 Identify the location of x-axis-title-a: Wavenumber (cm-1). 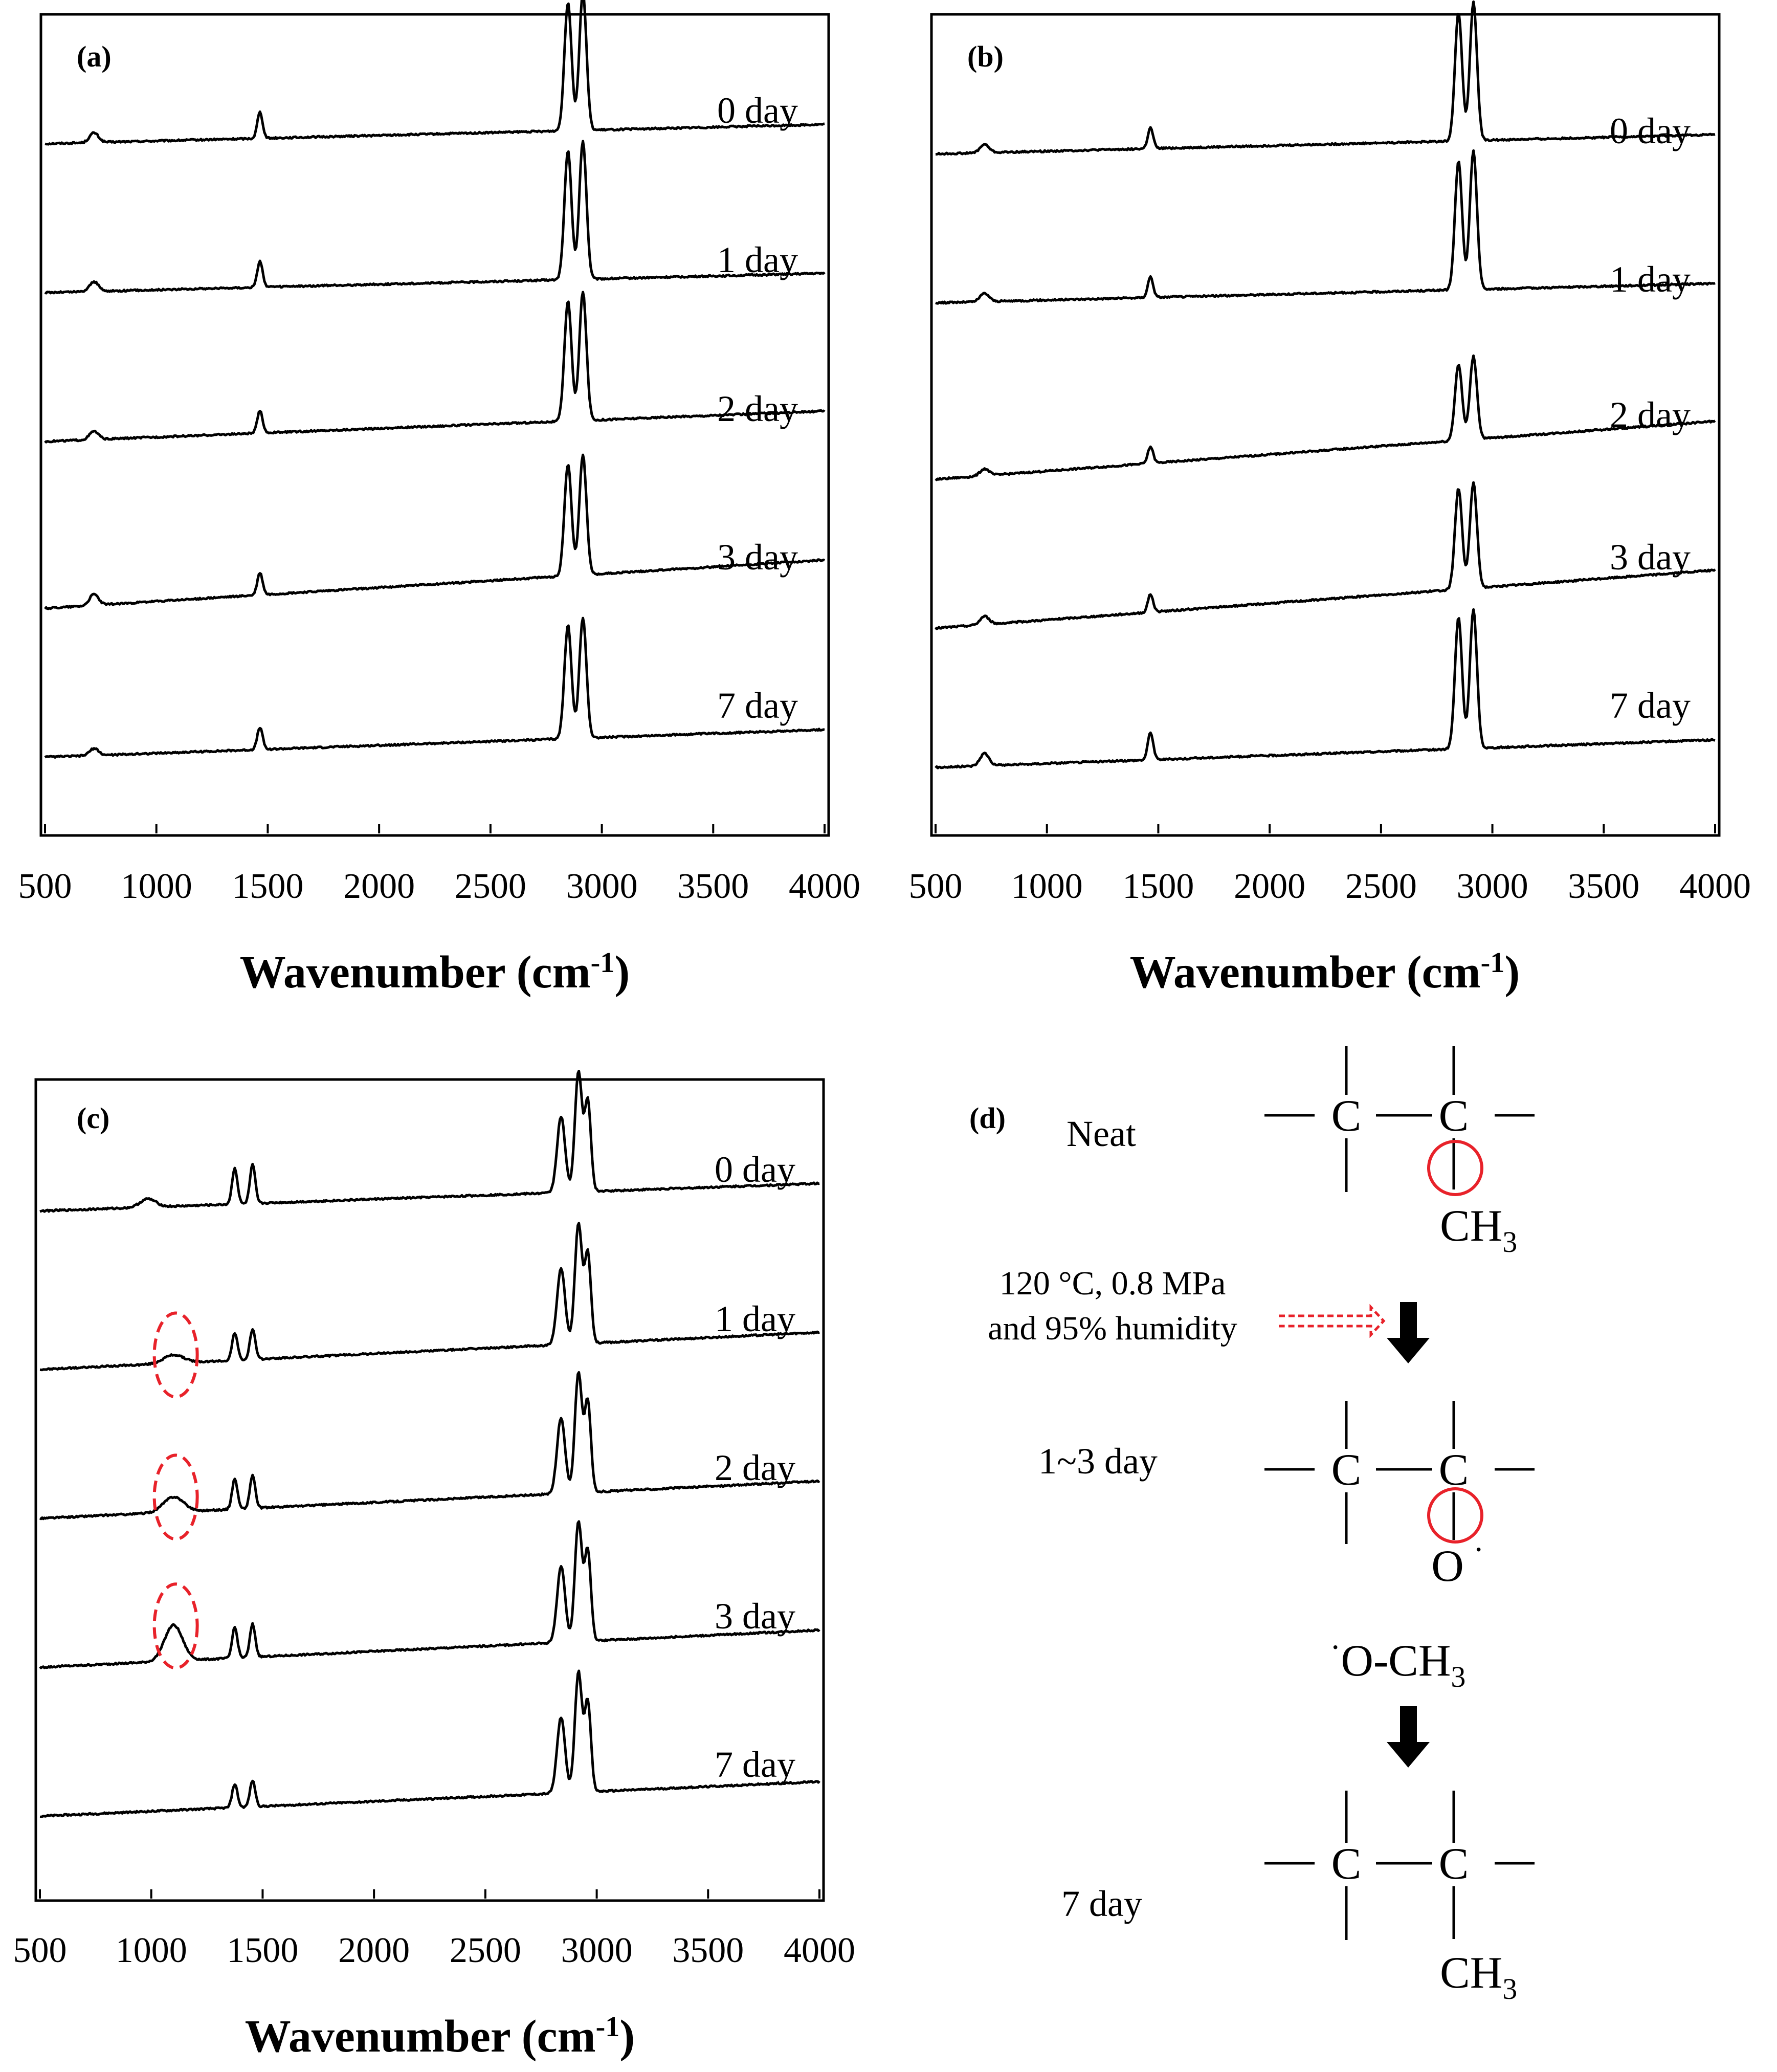
(435, 972).